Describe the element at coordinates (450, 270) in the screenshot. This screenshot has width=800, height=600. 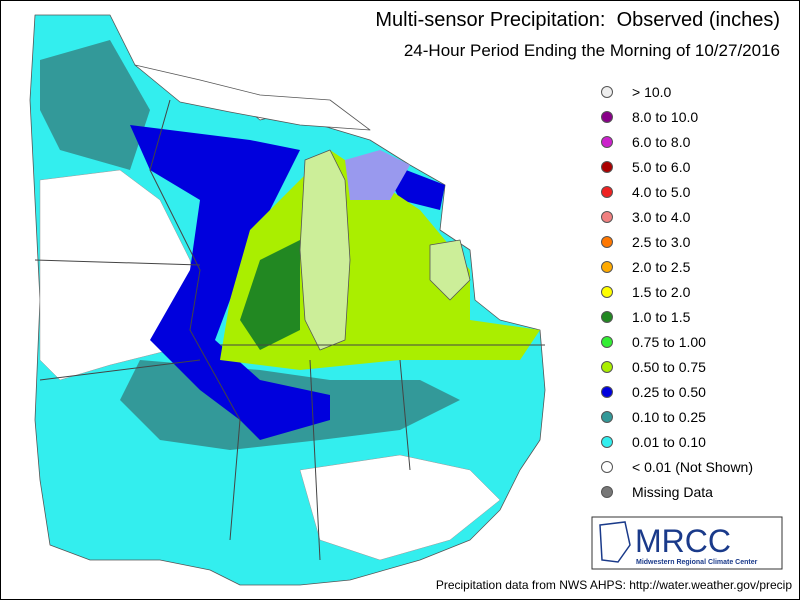
I see `lake-huron` at that location.